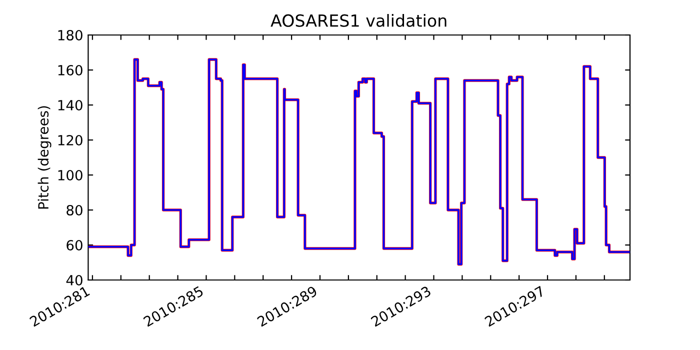  Describe the element at coordinates (70, 70) in the screenshot. I see `y-tick-label: 160` at that location.